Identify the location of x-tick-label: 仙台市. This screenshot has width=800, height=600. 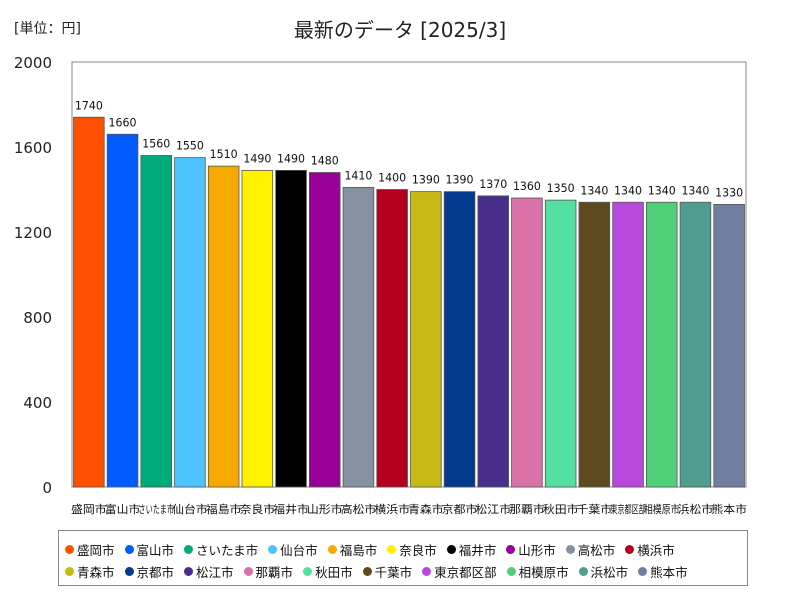
(190, 509).